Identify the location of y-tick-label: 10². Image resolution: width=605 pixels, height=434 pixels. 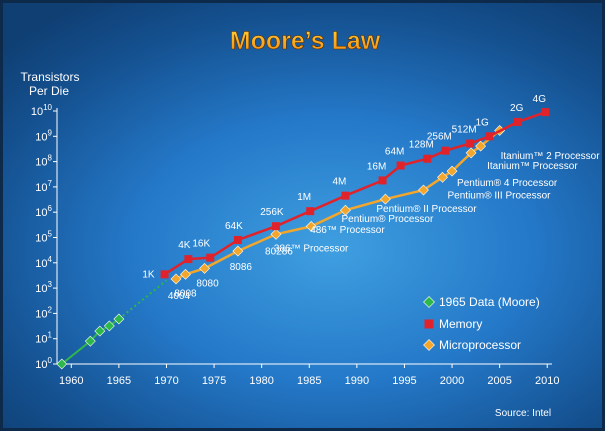
(43, 312).